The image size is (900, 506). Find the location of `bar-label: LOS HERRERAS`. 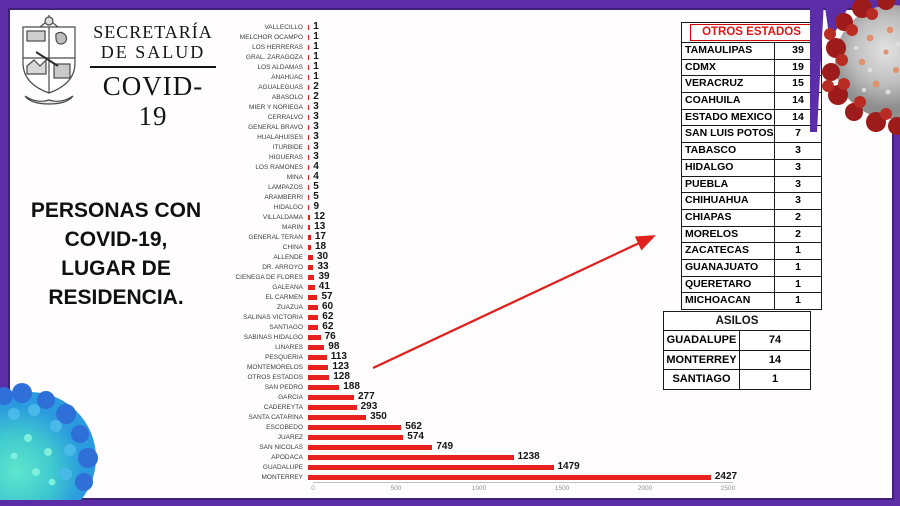

bar-label: LOS HERRERAS is located at coordinates (277, 47).